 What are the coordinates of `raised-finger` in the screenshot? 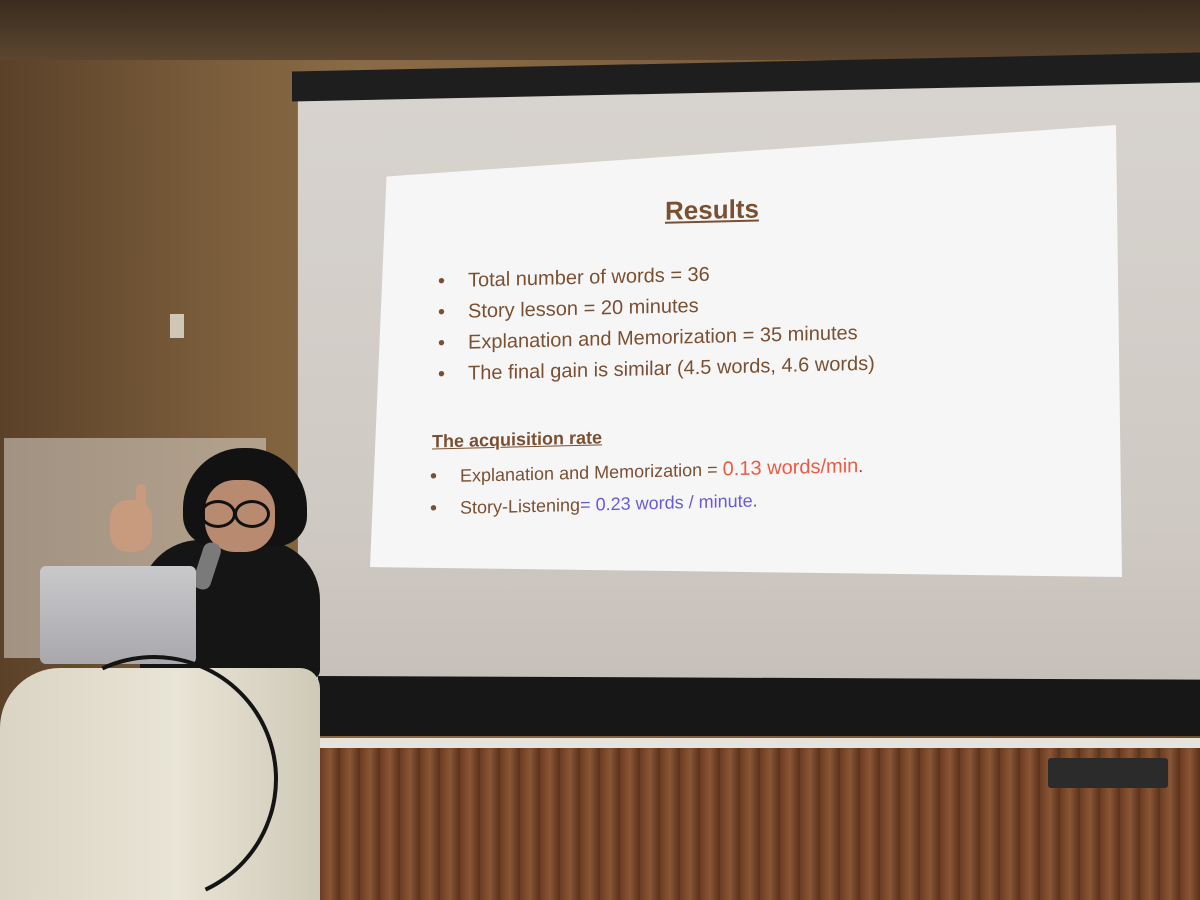 It's located at (141, 497).